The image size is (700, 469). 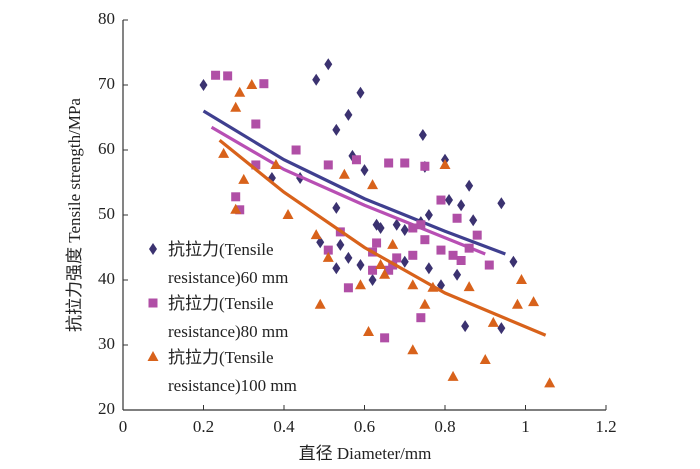 What do you see at coordinates (106, 18) in the screenshot?
I see `y-tick-label: 80` at bounding box center [106, 18].